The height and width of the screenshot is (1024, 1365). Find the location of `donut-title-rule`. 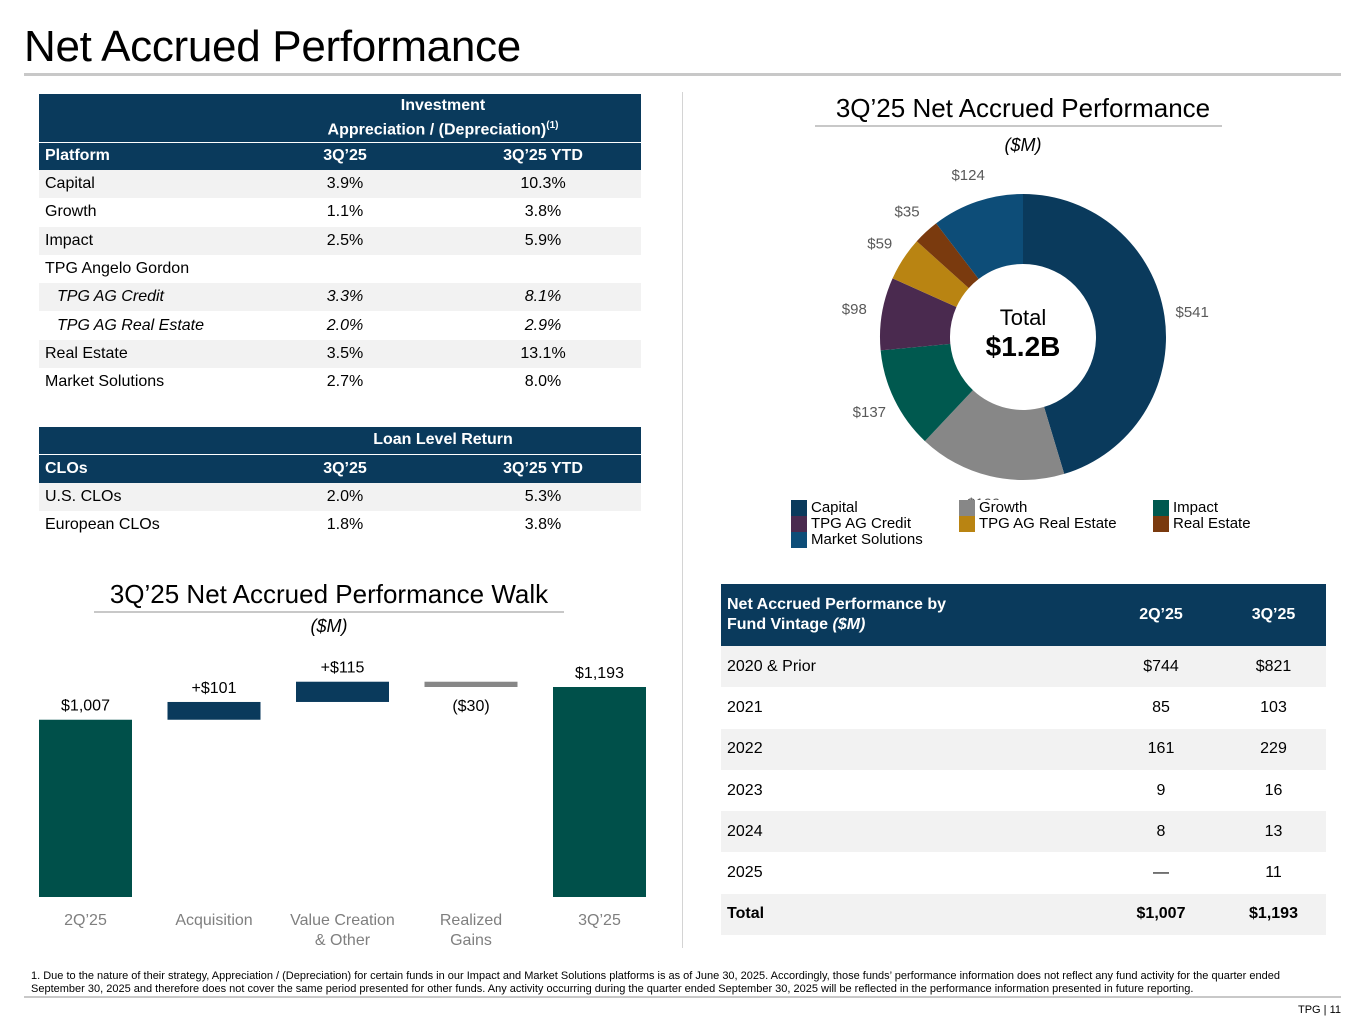

donut-title-rule is located at coordinates (1018, 126).